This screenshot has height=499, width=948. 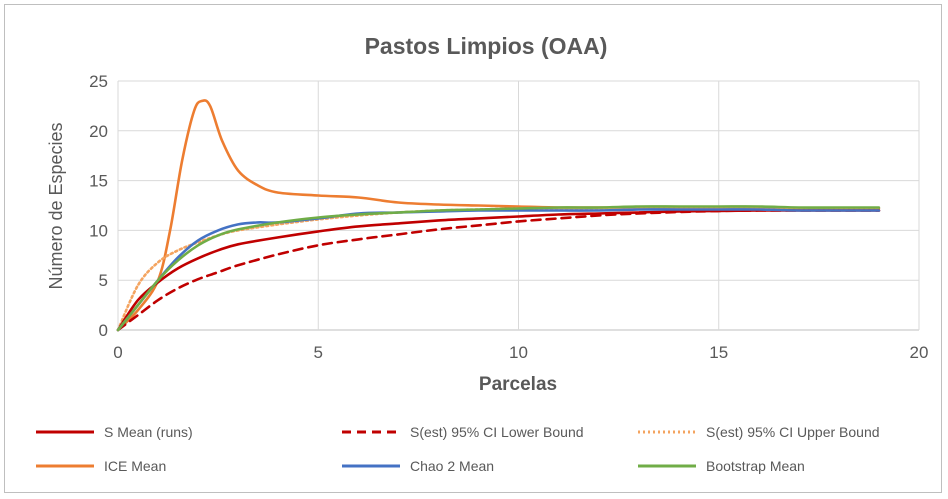 What do you see at coordinates (103, 280) in the screenshot?
I see `y-tick-label: 5` at bounding box center [103, 280].